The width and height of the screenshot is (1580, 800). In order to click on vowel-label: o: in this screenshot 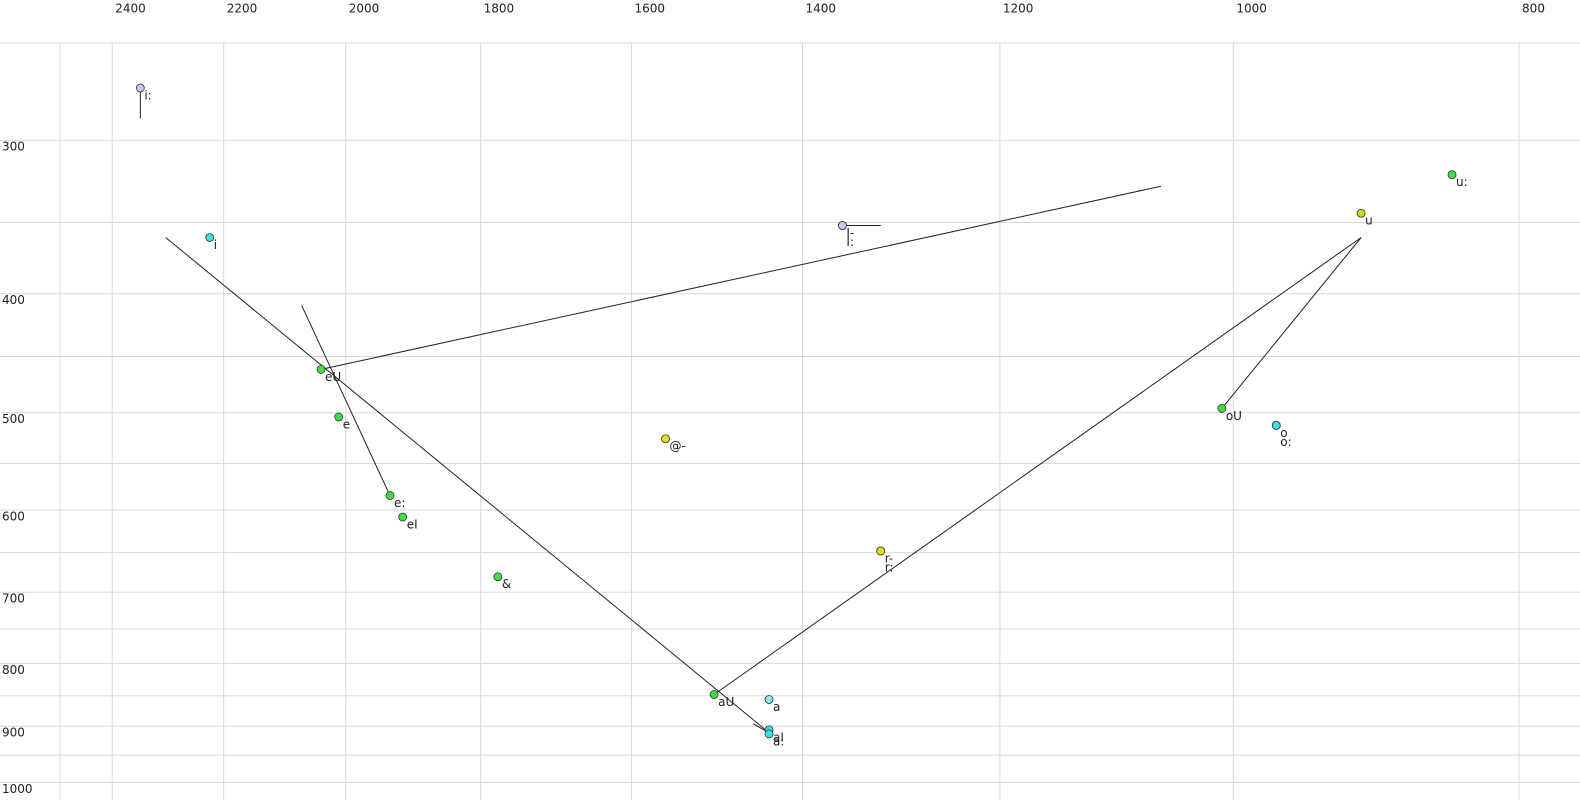, I will do `click(1285, 442)`.